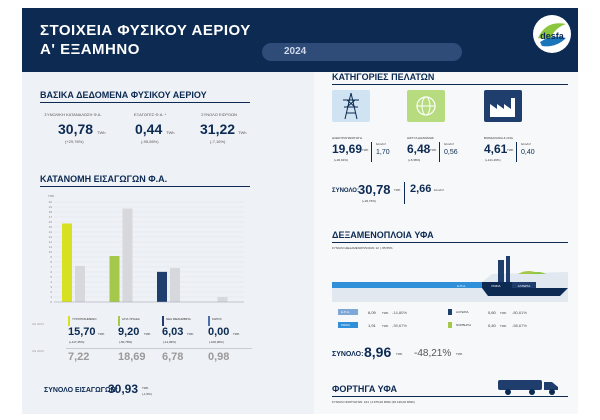 The width and height of the screenshot is (600, 420). What do you see at coordinates (362, 52) in the screenshot?
I see `year-pill` at bounding box center [362, 52].